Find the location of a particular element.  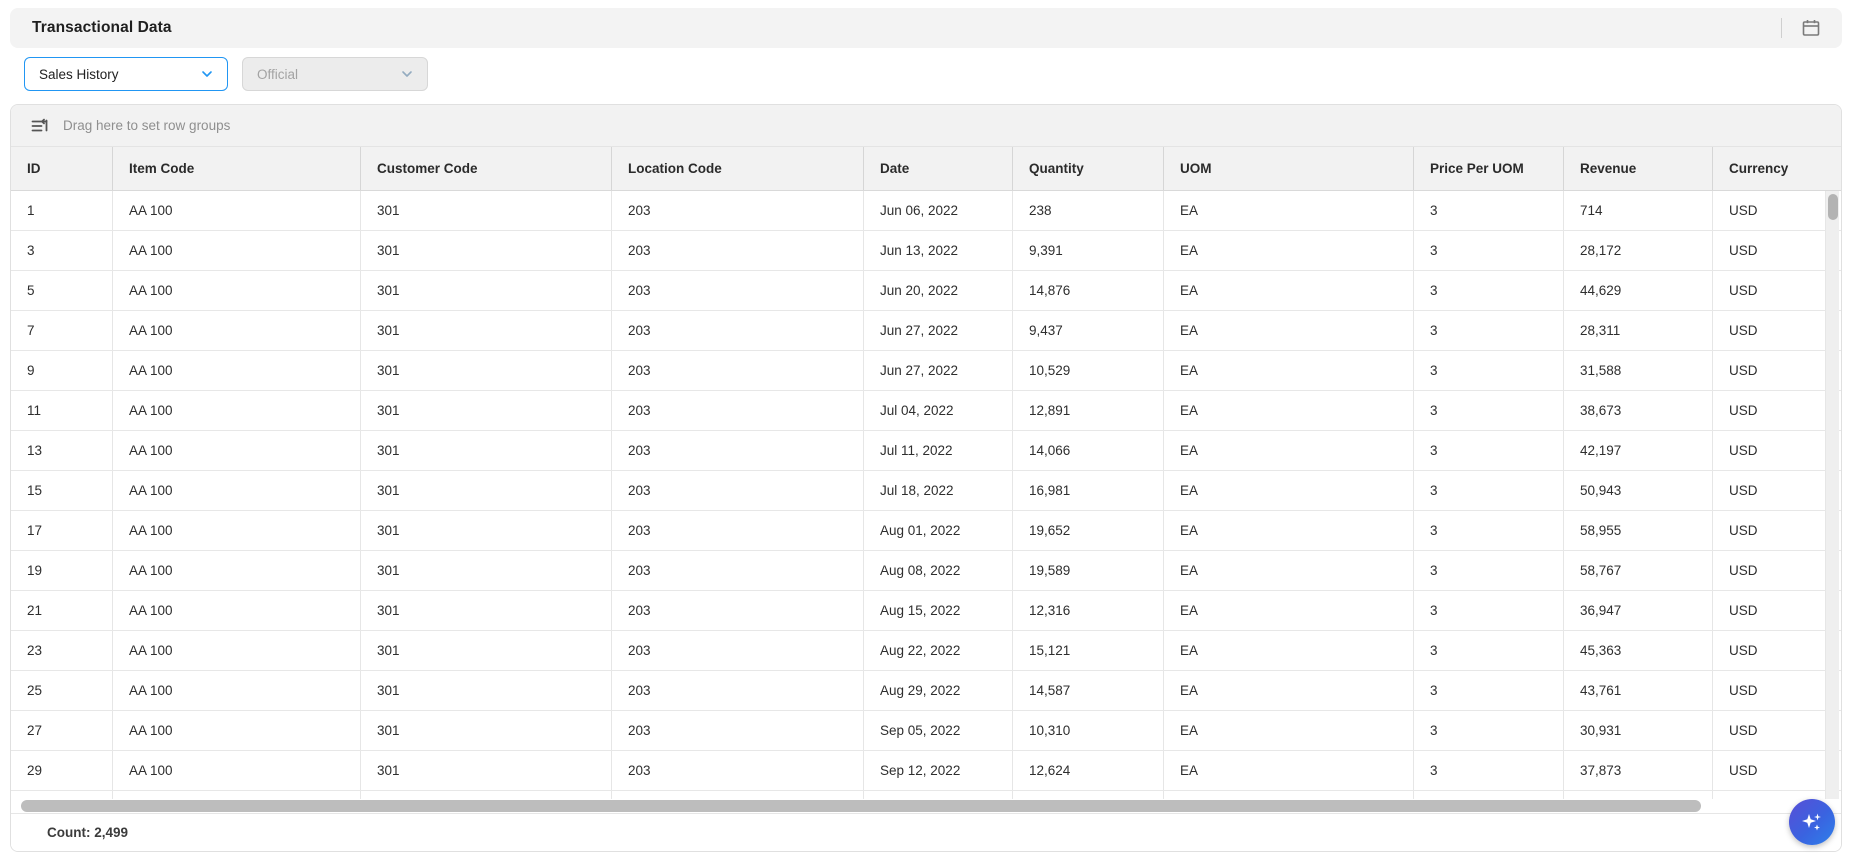

cell-quantity: 14,587 is located at coordinates (1088, 690).